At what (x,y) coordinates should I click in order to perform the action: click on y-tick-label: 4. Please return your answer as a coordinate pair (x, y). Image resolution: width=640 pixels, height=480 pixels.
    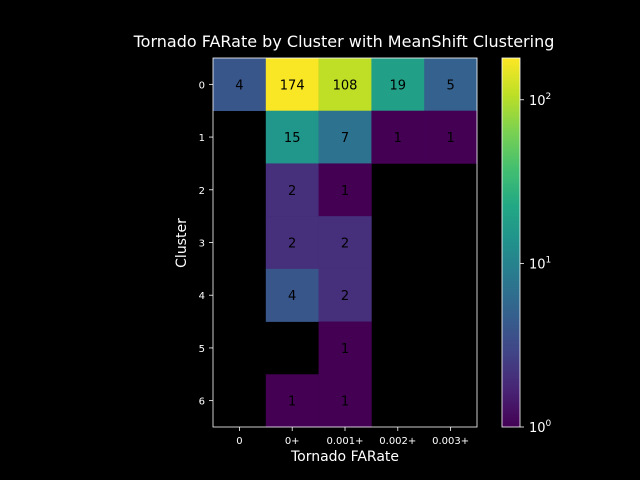
    Looking at the image, I should click on (202, 296).